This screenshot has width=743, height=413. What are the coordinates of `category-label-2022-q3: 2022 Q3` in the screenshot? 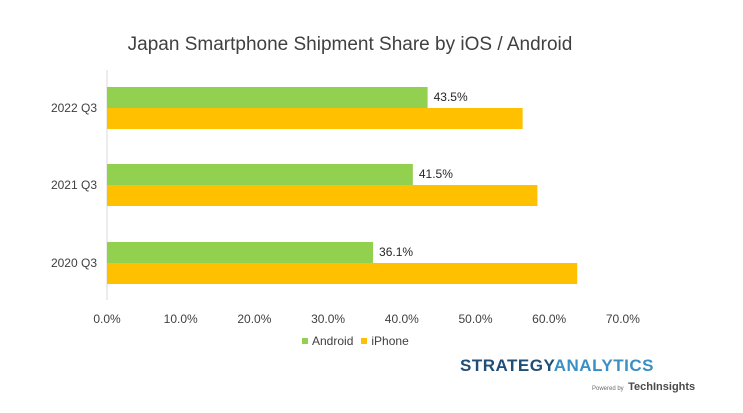 It's located at (74, 108).